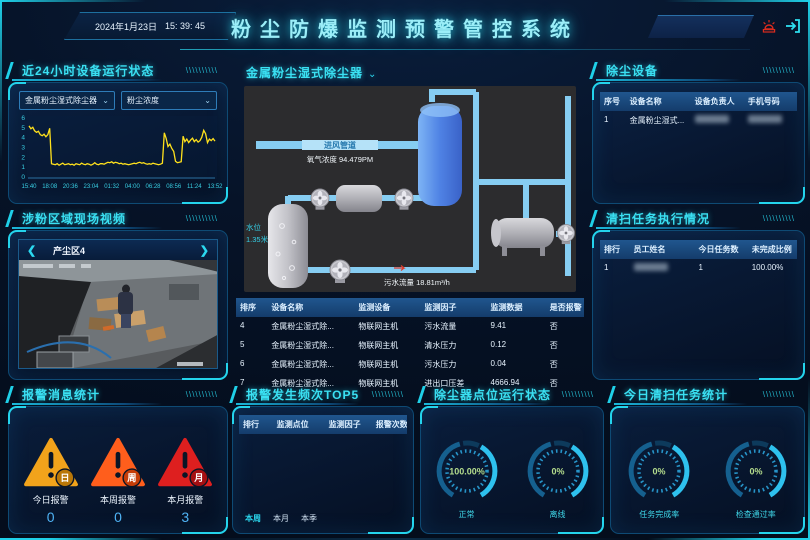 Image resolution: width=810 pixels, height=540 pixels. I want to click on gauge-caption: 检查通过率, so click(755, 514).